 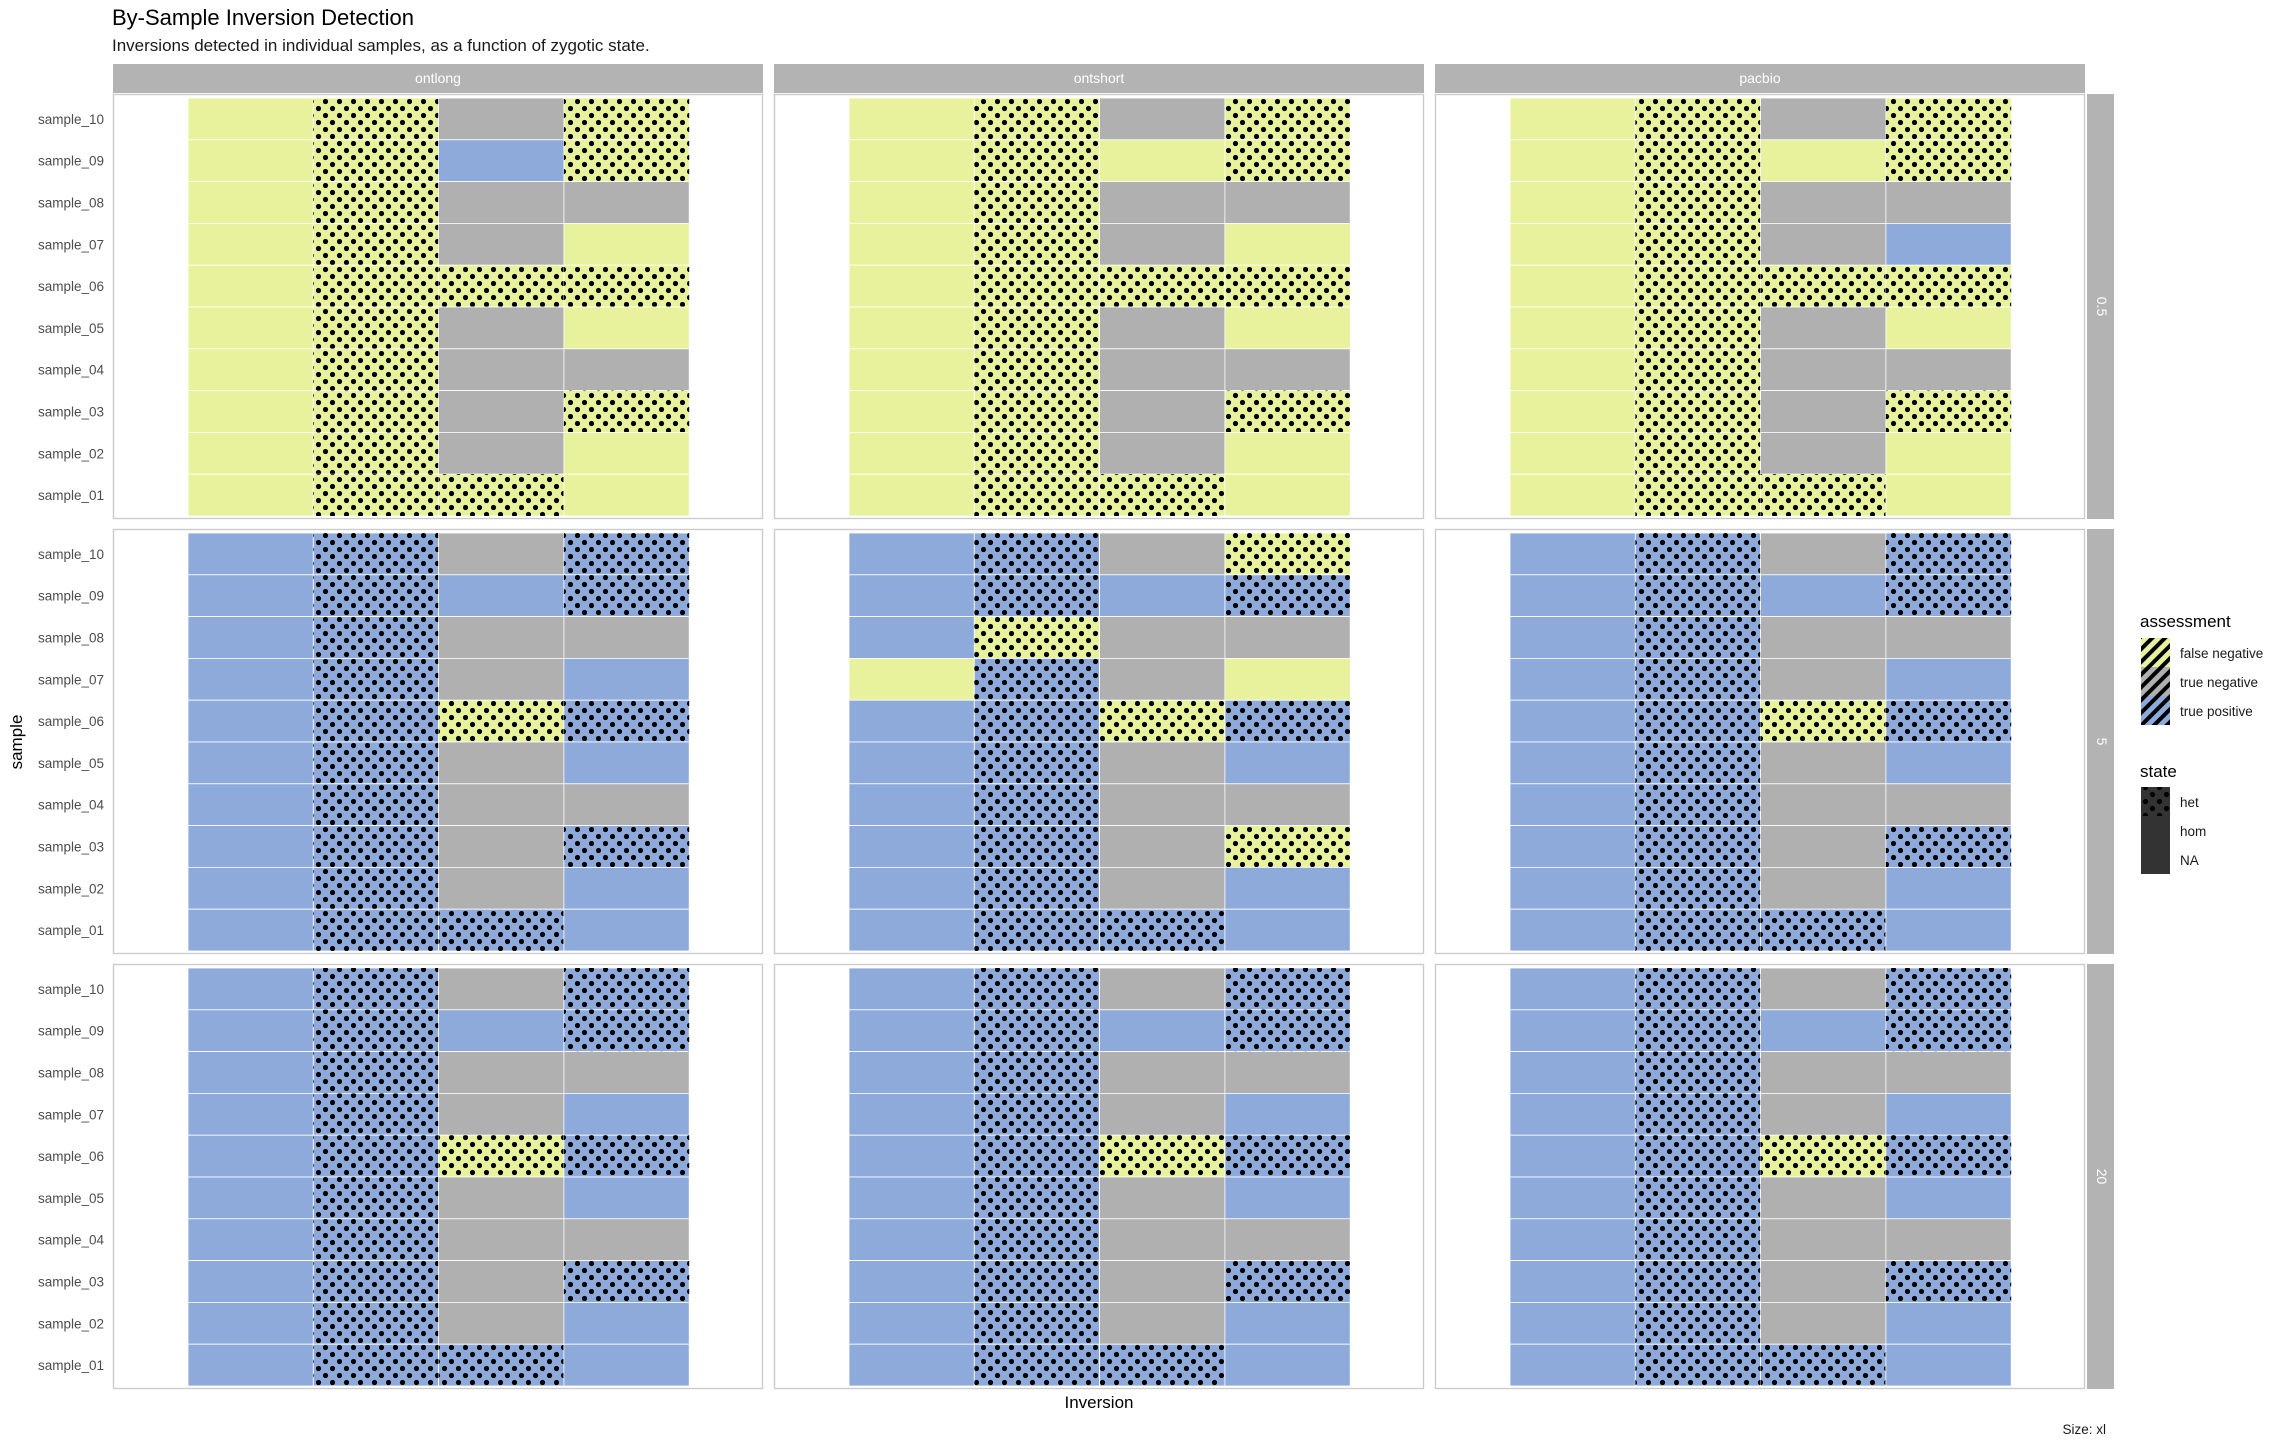 What do you see at coordinates (911, 1030) in the screenshot?
I see `tile-ontshort-20-sample_09-inv1` at bounding box center [911, 1030].